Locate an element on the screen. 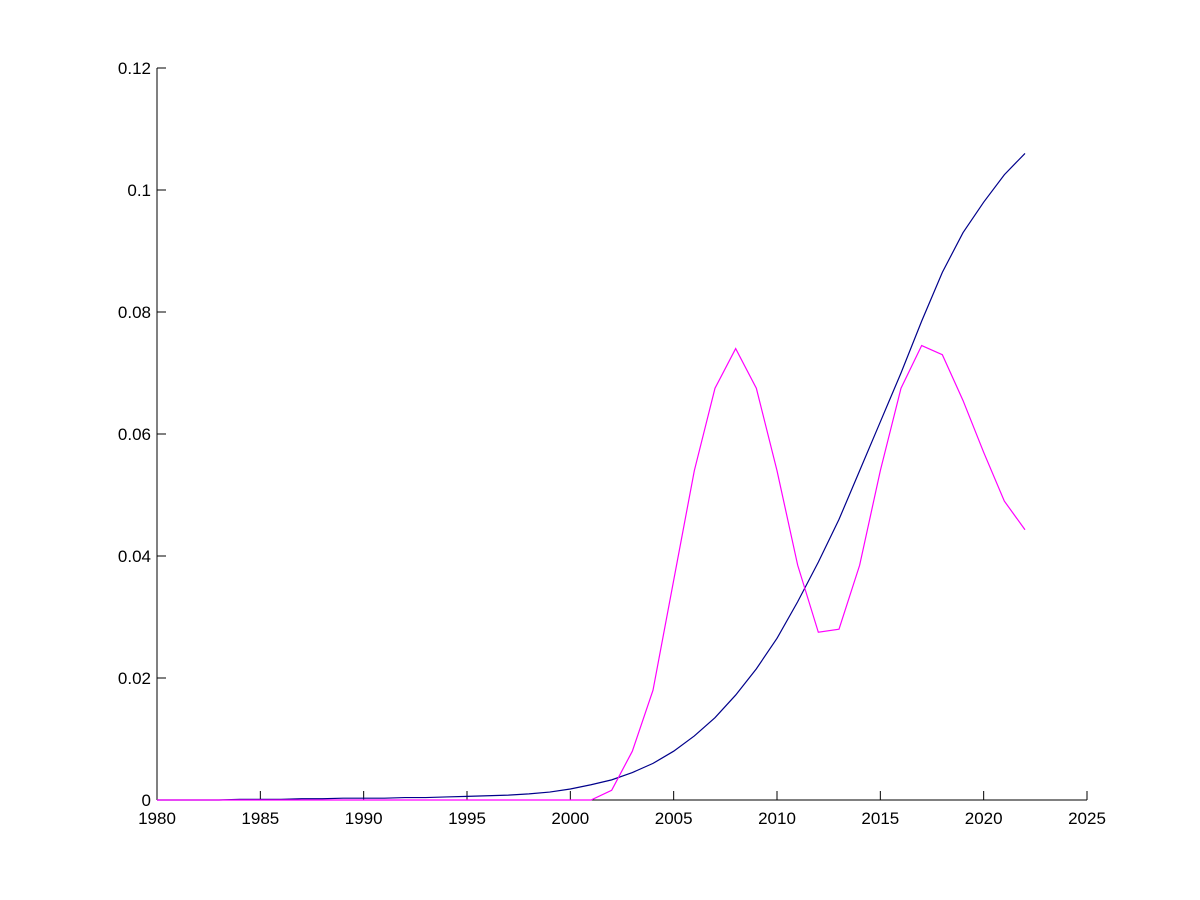 The height and width of the screenshot is (900, 1200). y-tick-label: 0.02 is located at coordinates (134, 678).